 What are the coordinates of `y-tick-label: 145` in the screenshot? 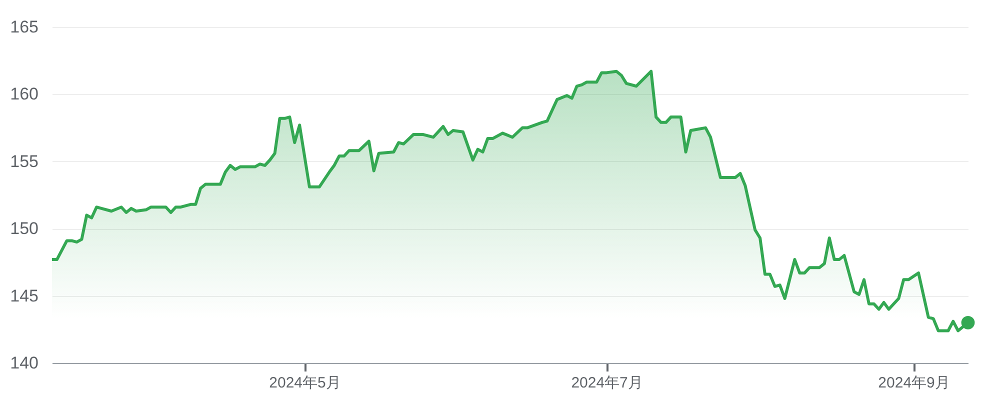 It's located at (24, 296).